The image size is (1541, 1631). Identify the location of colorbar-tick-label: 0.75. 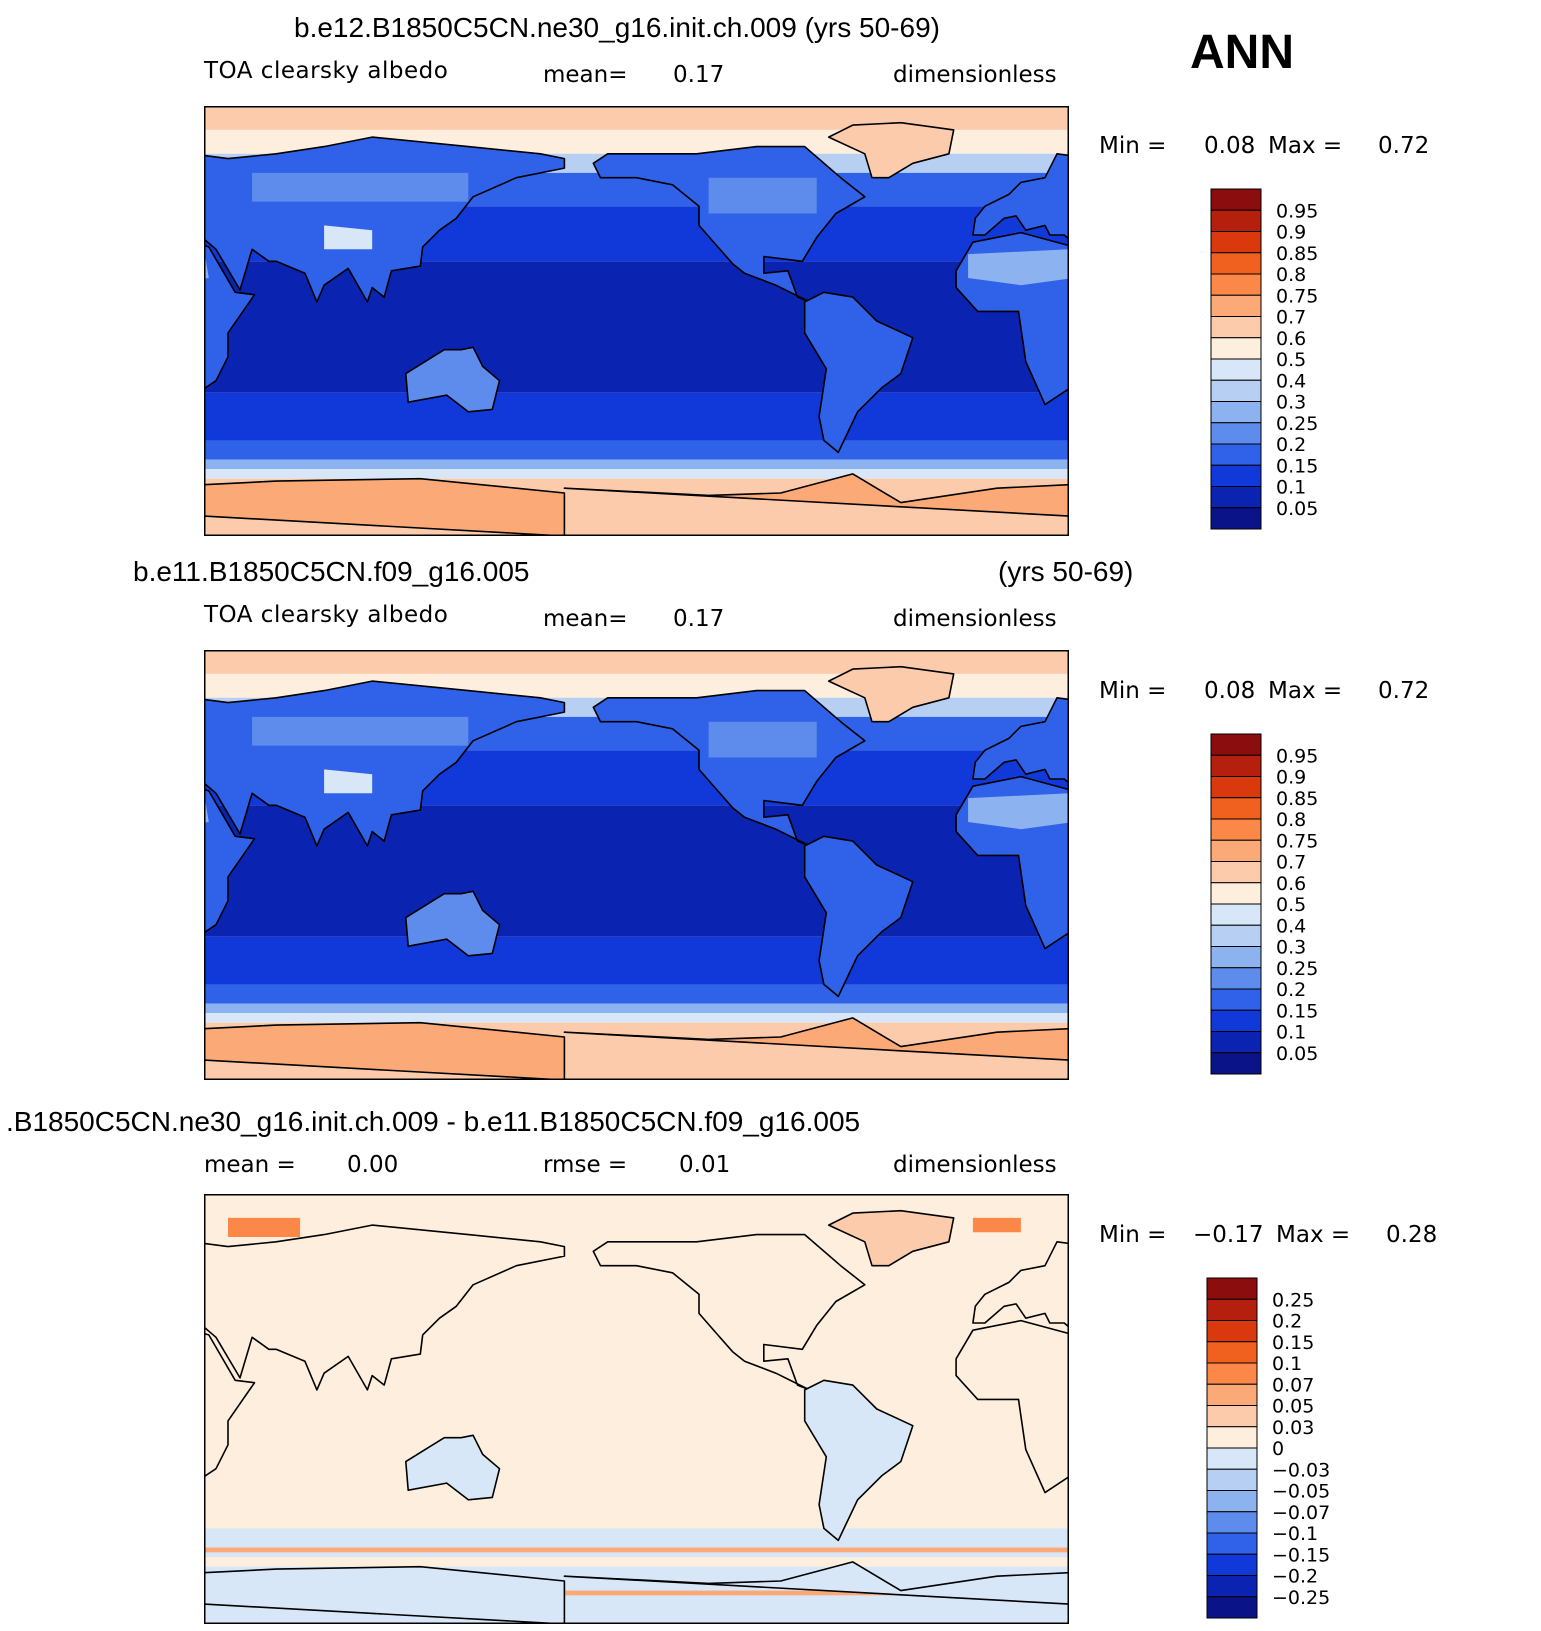
(1297, 296).